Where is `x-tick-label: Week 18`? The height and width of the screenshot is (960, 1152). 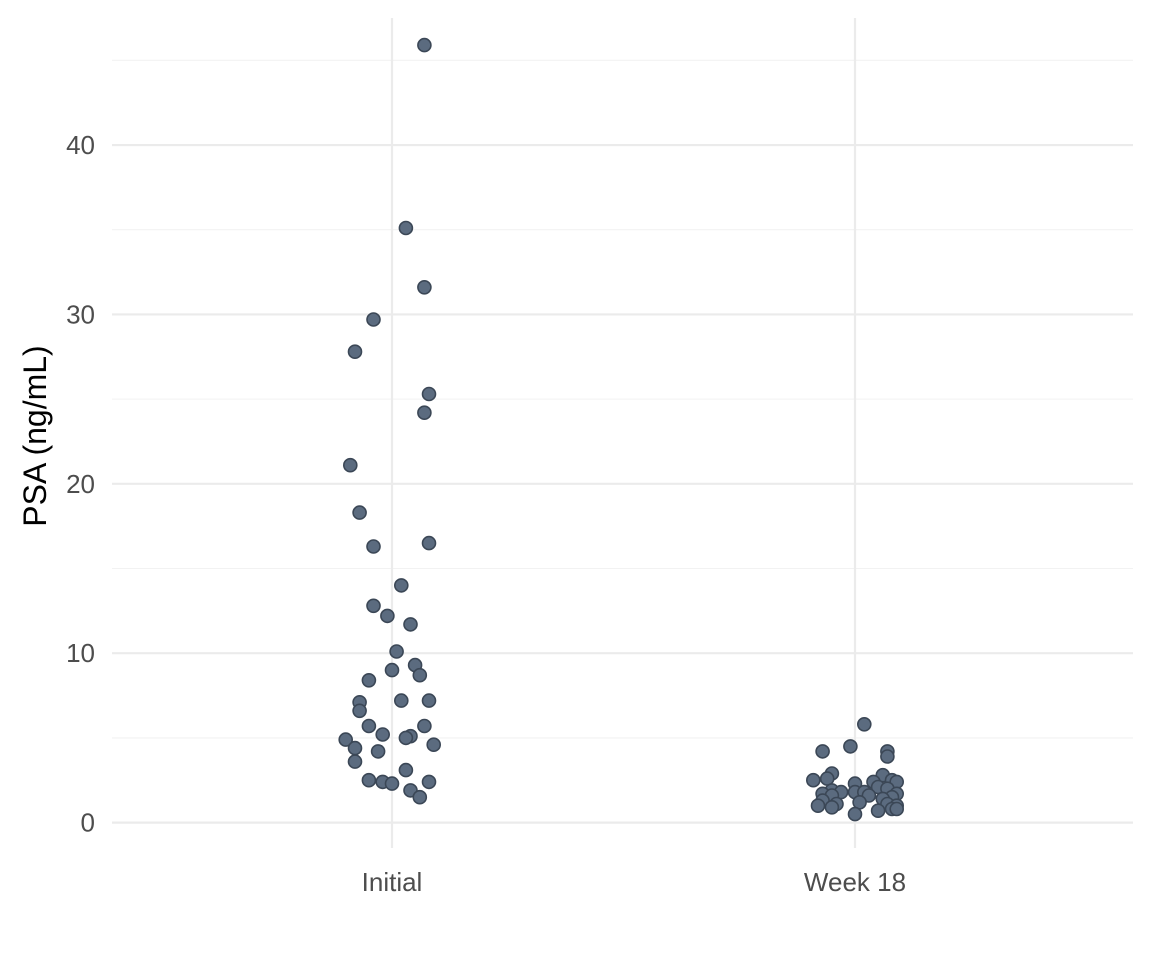
x-tick-label: Week 18 is located at coordinates (855, 882).